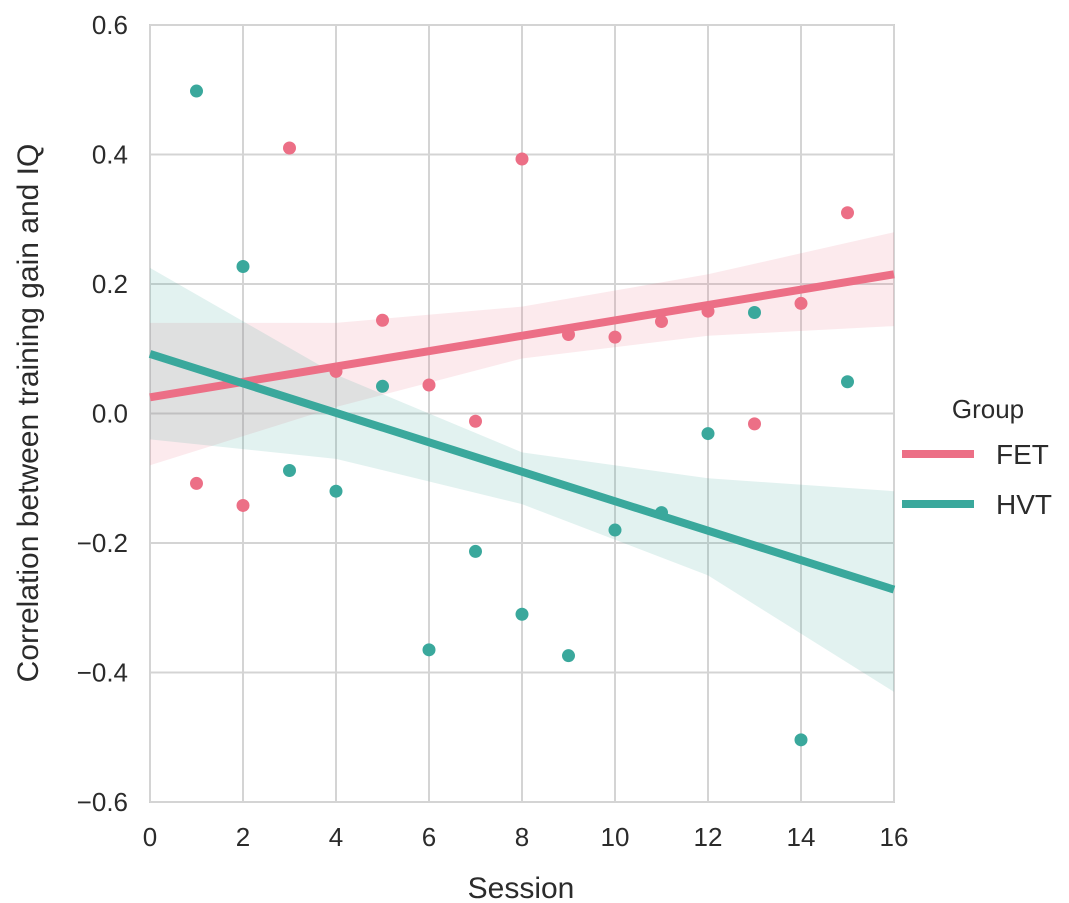  I want to click on legend-label-hvt: HVT, so click(1024, 504).